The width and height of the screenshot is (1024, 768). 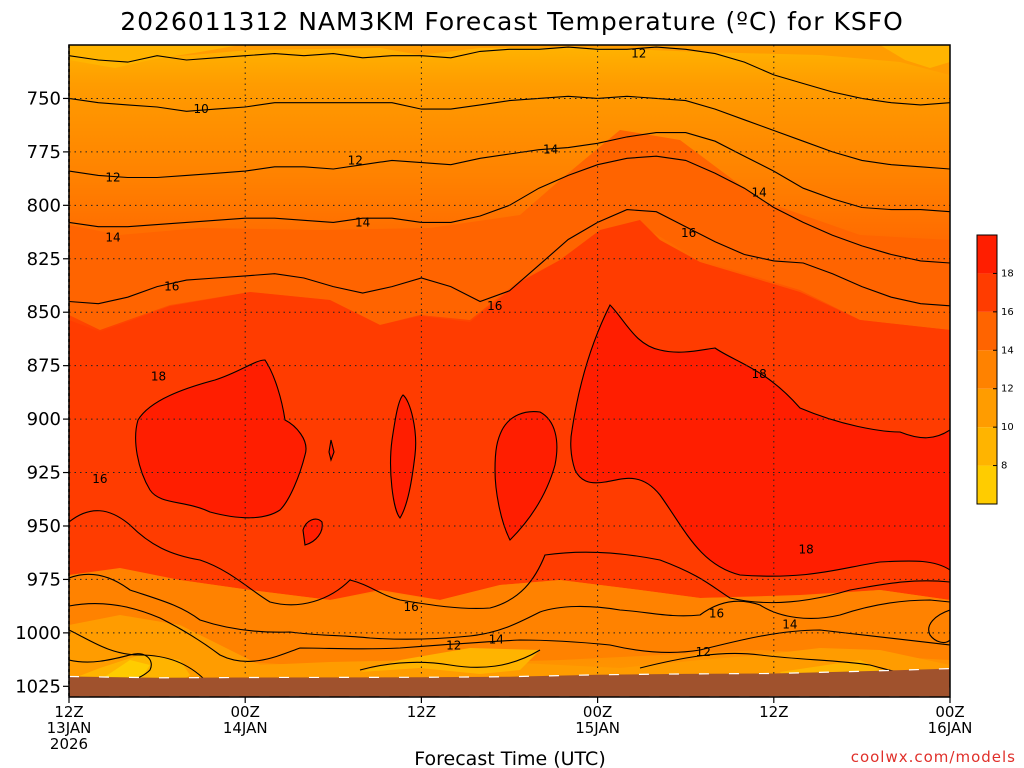 I want to click on x-tick-label: 2026, so click(x=69, y=744).